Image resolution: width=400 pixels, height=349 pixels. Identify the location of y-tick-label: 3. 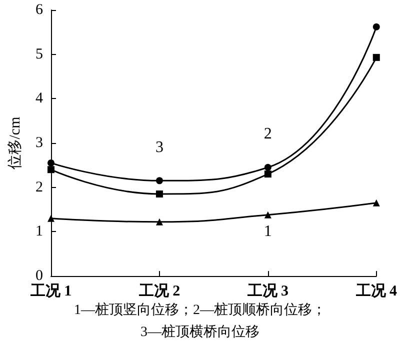
(39, 143).